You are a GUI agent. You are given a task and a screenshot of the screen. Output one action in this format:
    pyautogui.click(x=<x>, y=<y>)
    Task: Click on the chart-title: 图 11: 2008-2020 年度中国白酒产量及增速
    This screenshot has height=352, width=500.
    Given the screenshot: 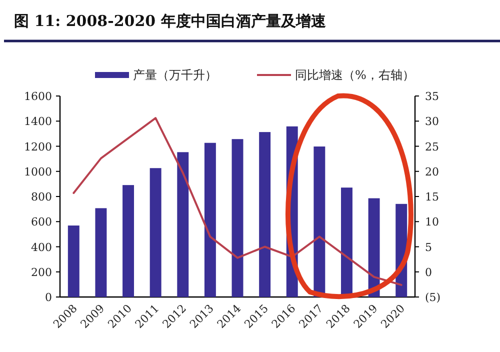 What is the action you would take?
    pyautogui.click(x=170, y=21)
    